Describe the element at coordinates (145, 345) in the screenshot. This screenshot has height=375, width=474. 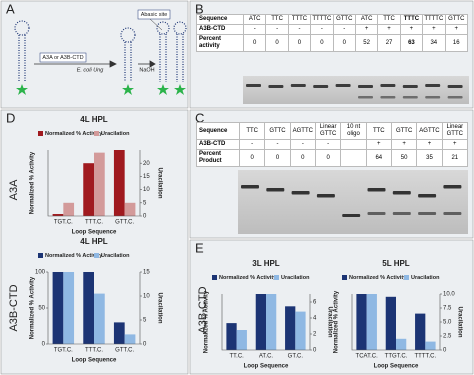
I see `y2-tick-label: 0` at that location.